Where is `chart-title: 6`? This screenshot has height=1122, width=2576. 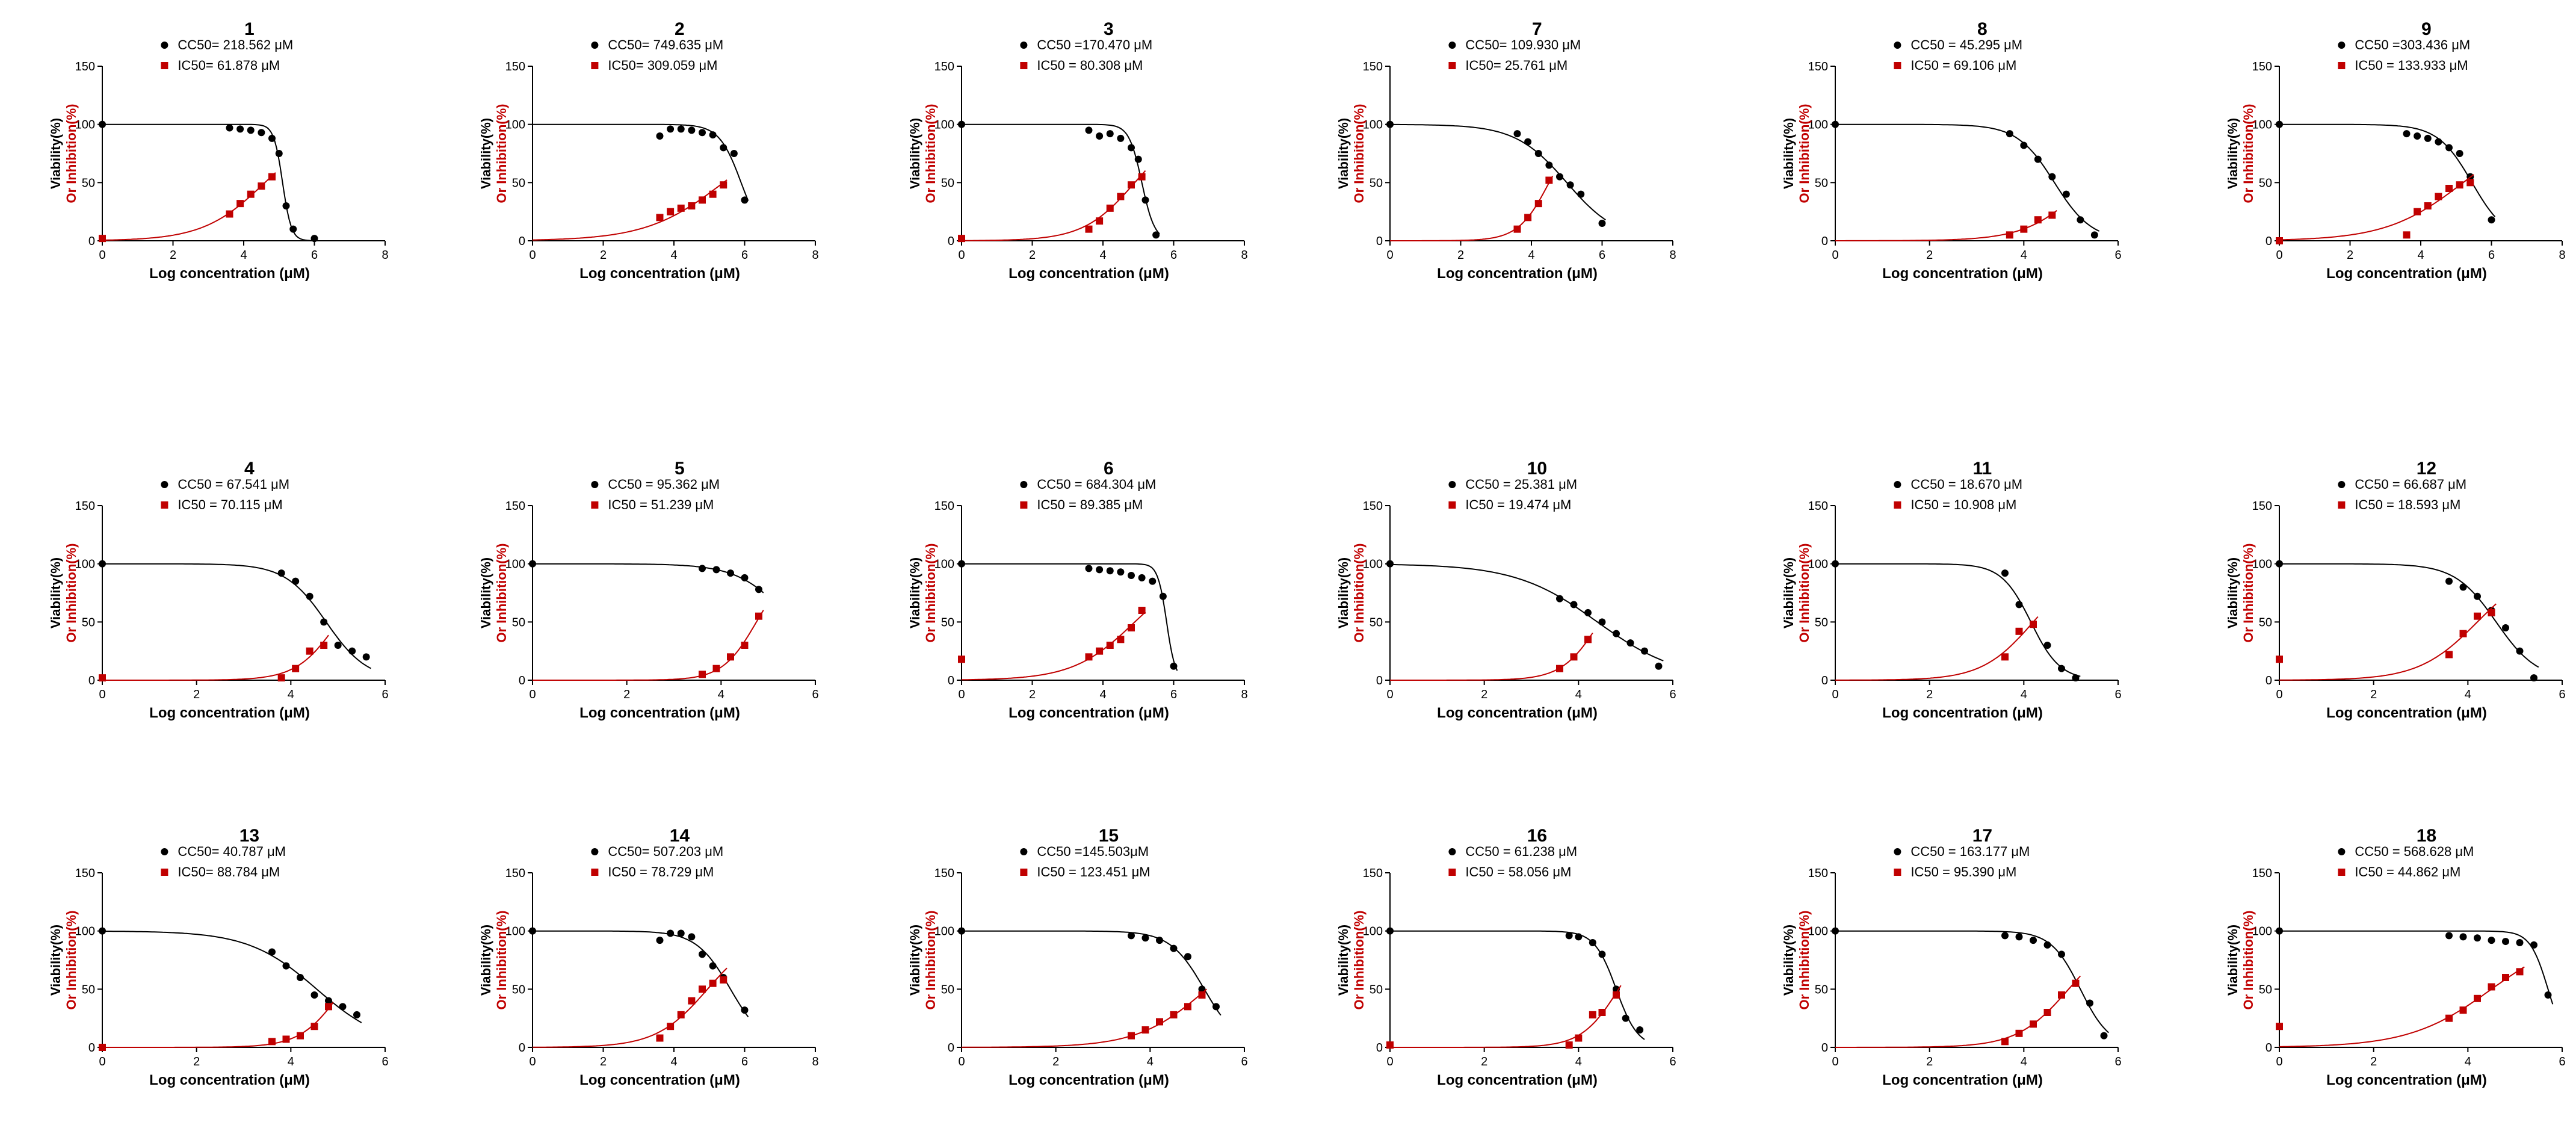 chart-title: 6 is located at coordinates (1109, 469).